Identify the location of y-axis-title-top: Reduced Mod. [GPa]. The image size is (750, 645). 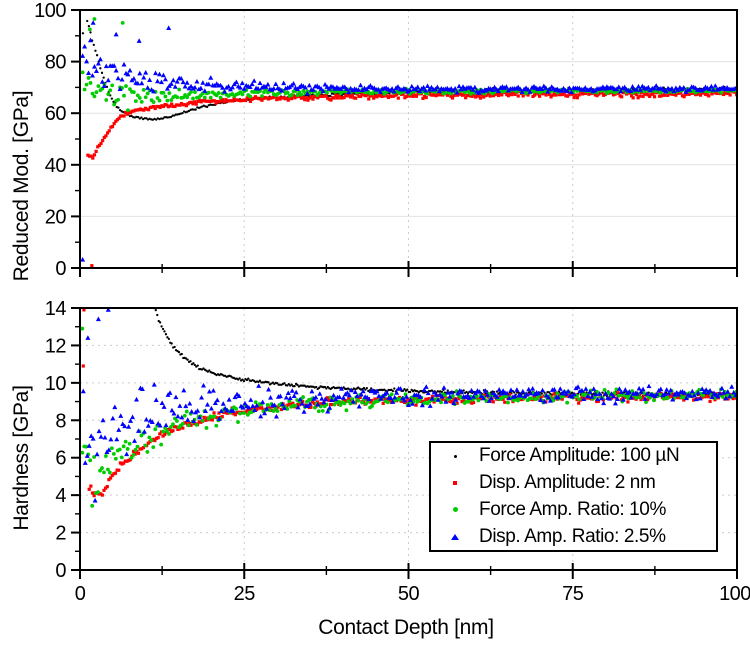
(21, 186).